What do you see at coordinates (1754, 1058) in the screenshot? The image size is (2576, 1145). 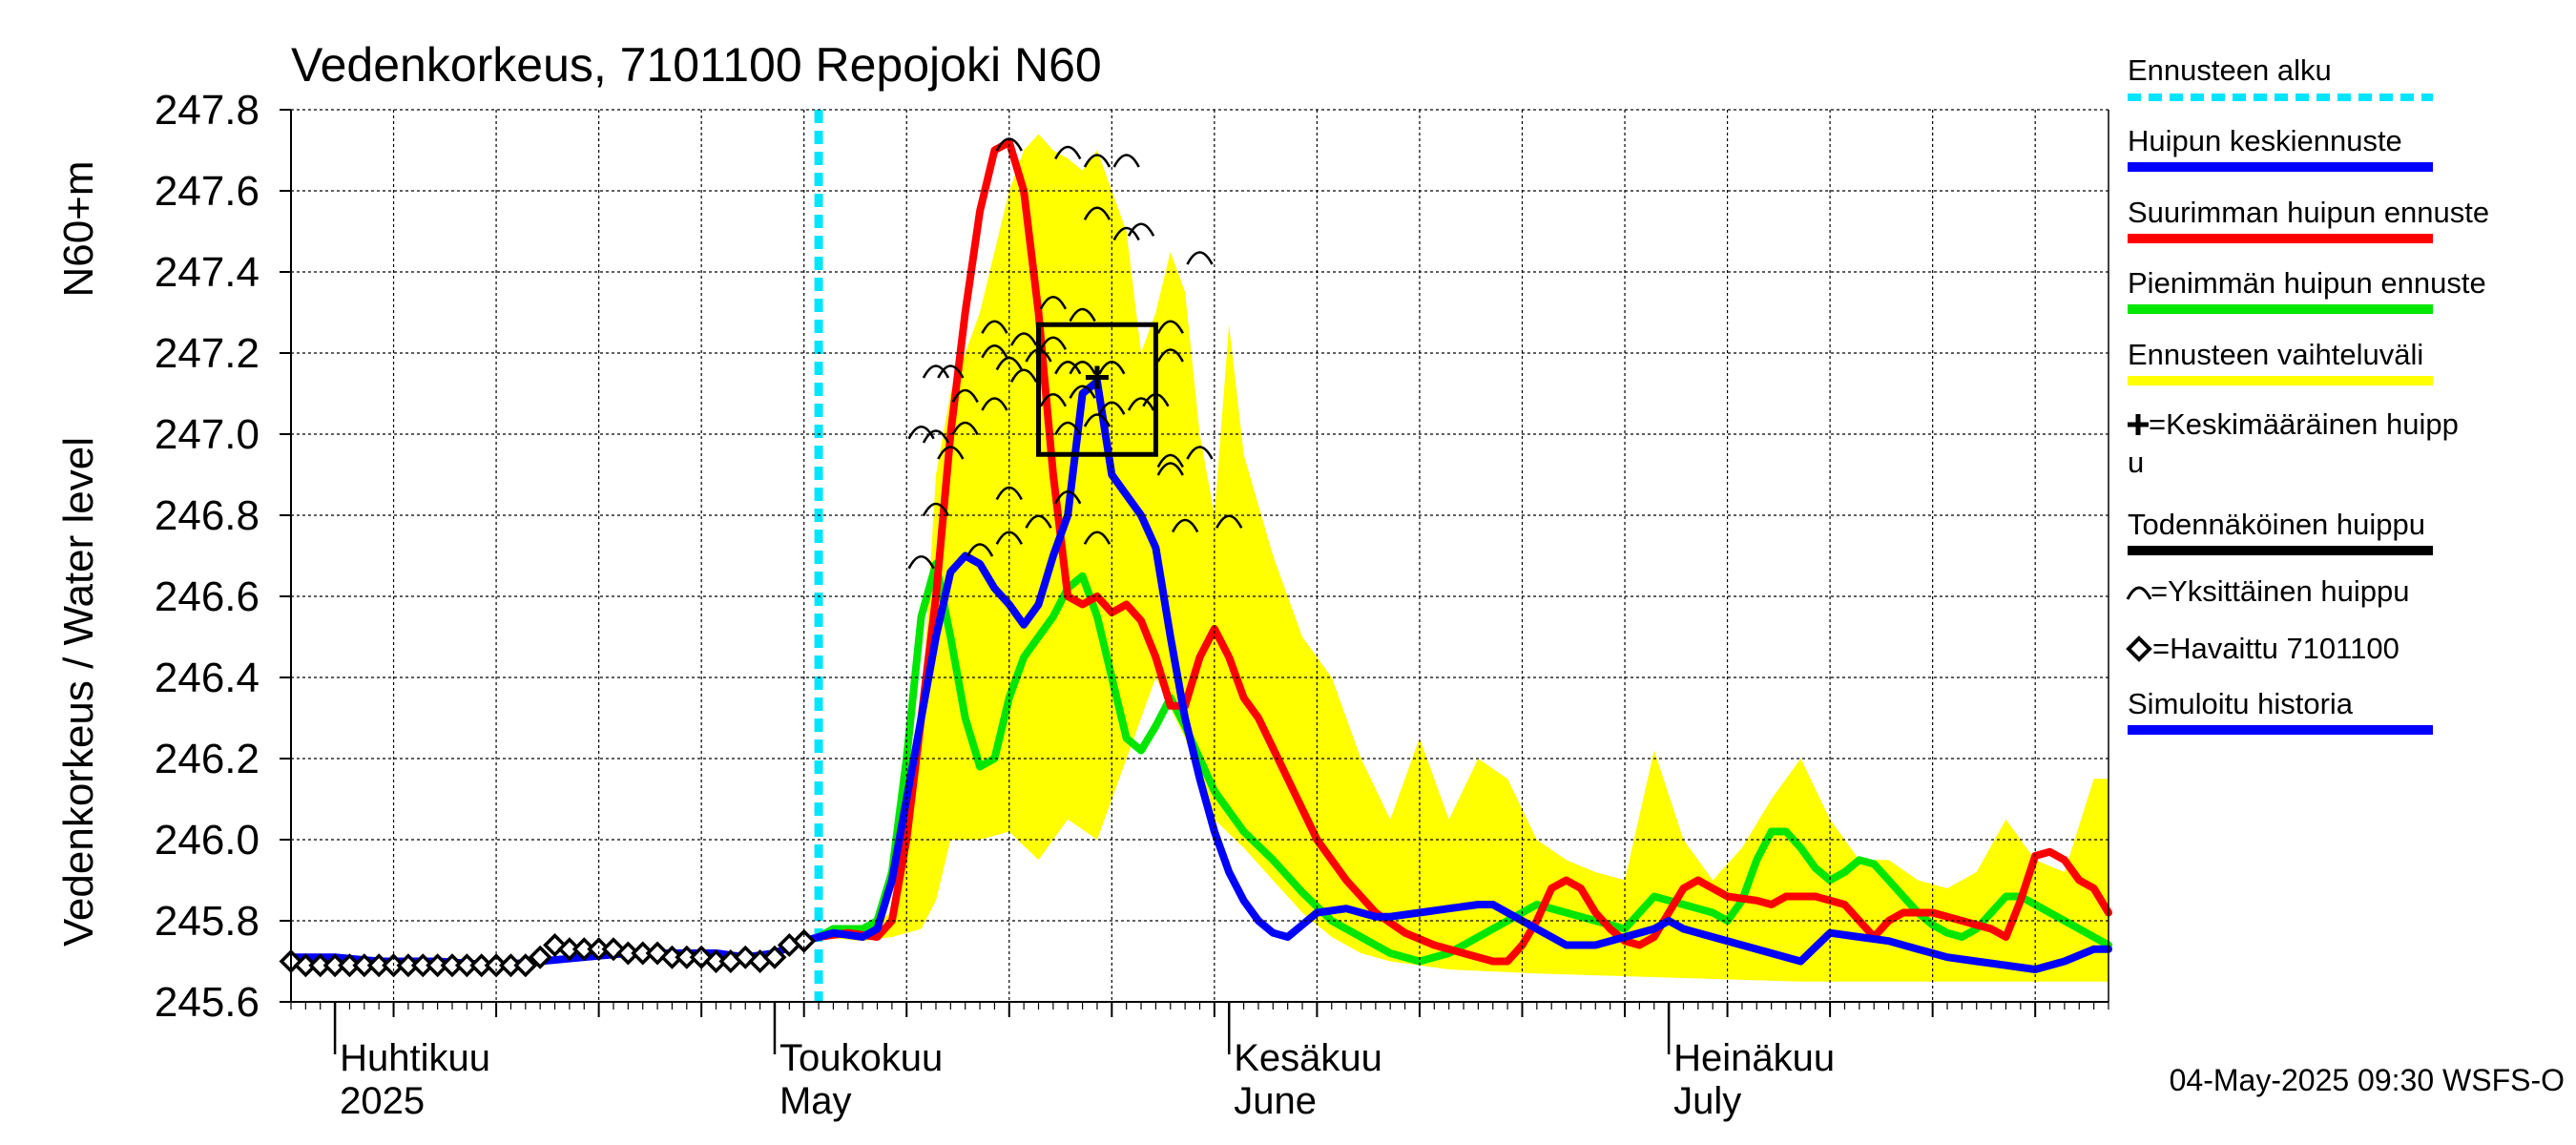 I see `month-label: Heinäkuu` at bounding box center [1754, 1058].